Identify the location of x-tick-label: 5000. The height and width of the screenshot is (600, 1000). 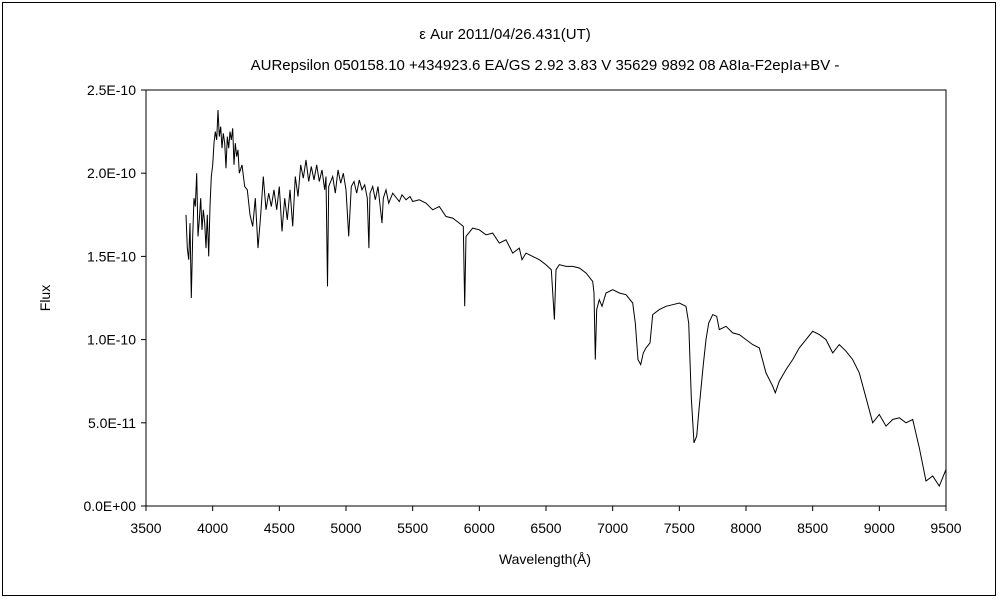
(345, 528).